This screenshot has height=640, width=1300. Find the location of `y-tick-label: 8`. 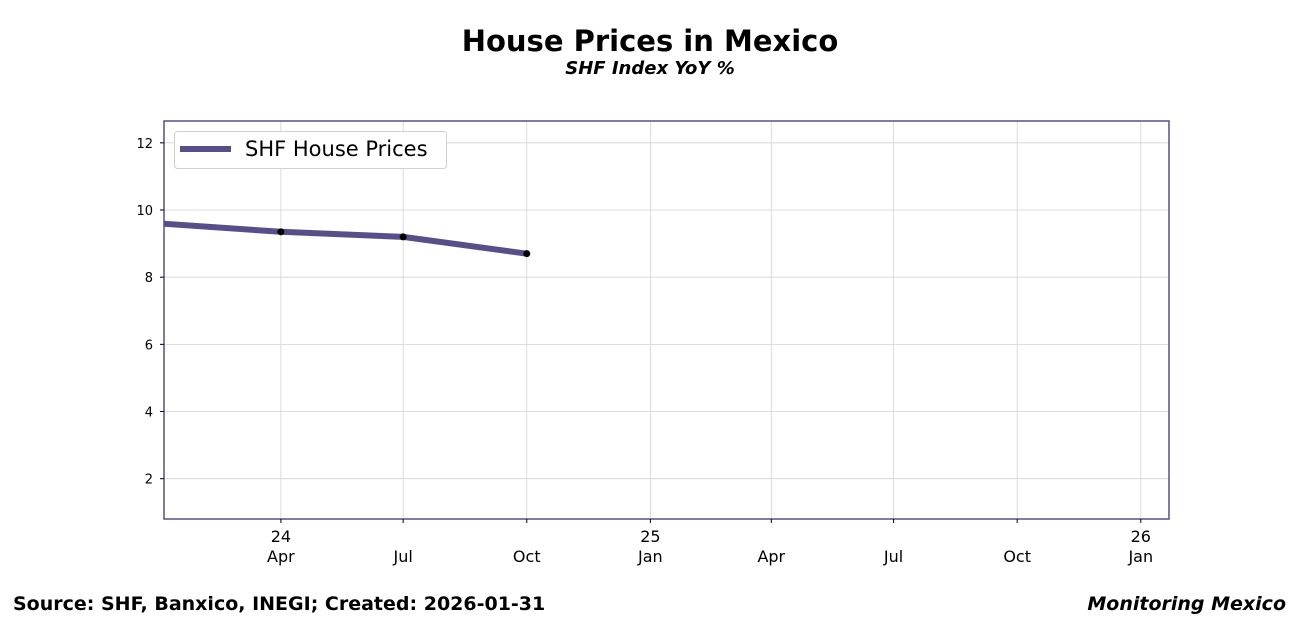

y-tick-label: 8 is located at coordinates (149, 278).